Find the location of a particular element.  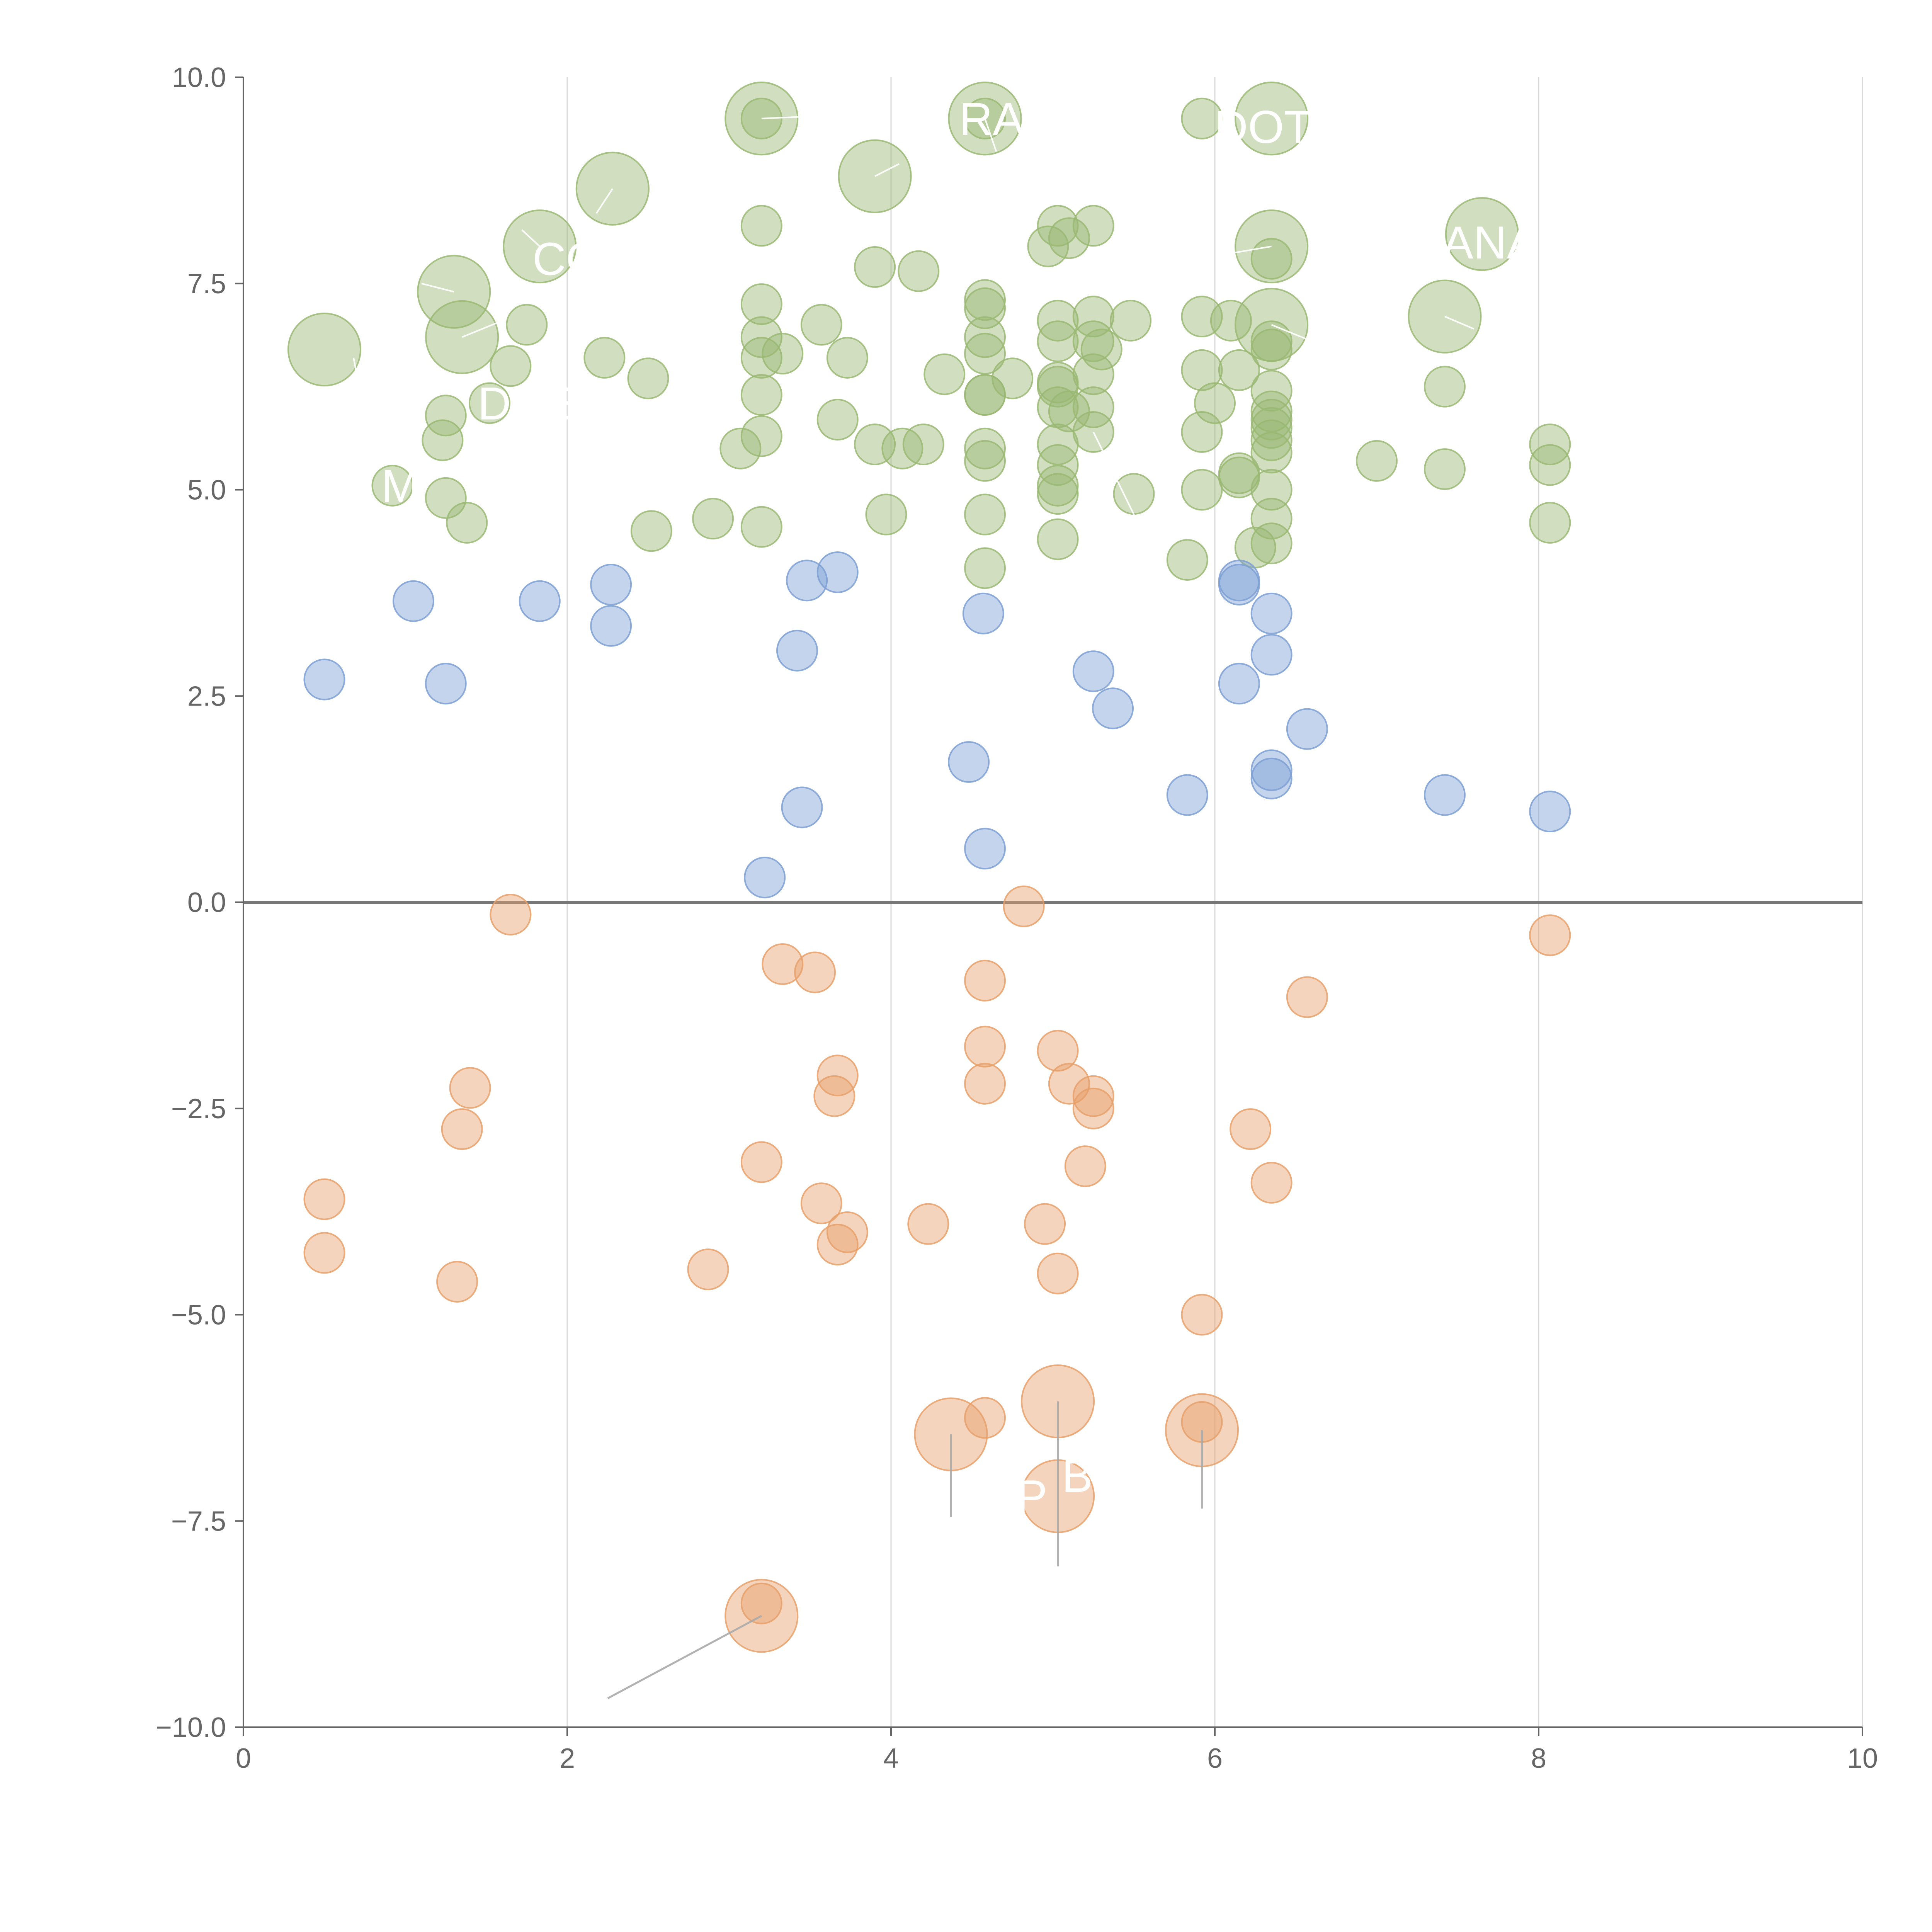

y-tick-label: 0.0 is located at coordinates (207, 903).